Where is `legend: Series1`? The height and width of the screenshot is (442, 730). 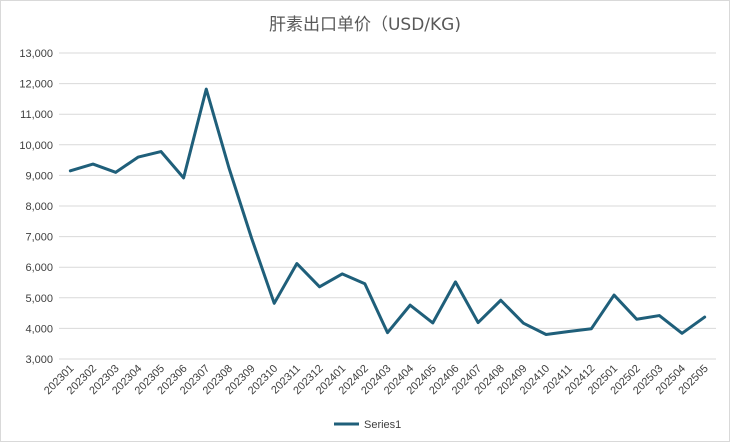
legend: Series1 is located at coordinates (367, 425).